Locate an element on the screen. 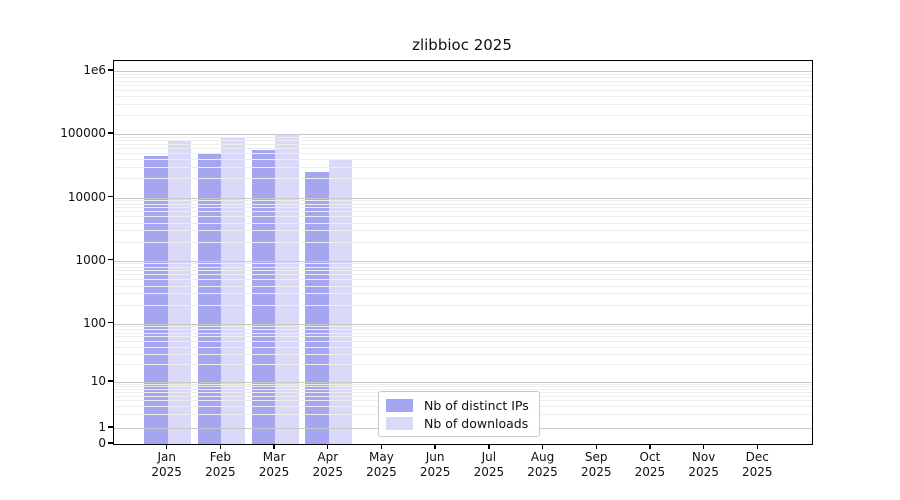  x-tick-month: Apr is located at coordinates (328, 457).